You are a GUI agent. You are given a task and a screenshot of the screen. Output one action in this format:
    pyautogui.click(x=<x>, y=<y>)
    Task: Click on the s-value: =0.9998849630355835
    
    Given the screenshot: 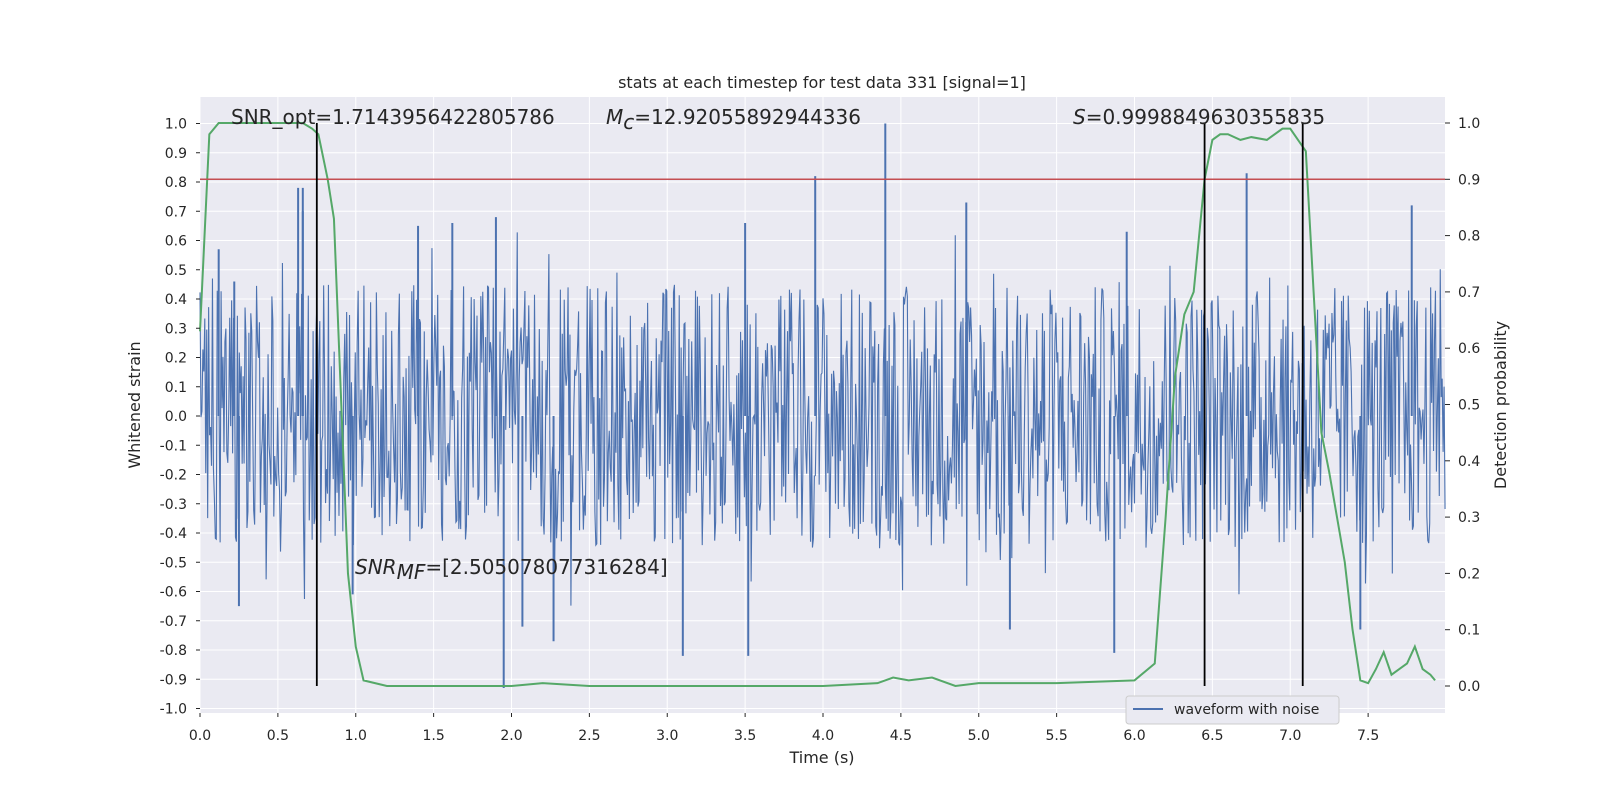 What is the action you would take?
    pyautogui.click(x=1205, y=117)
    